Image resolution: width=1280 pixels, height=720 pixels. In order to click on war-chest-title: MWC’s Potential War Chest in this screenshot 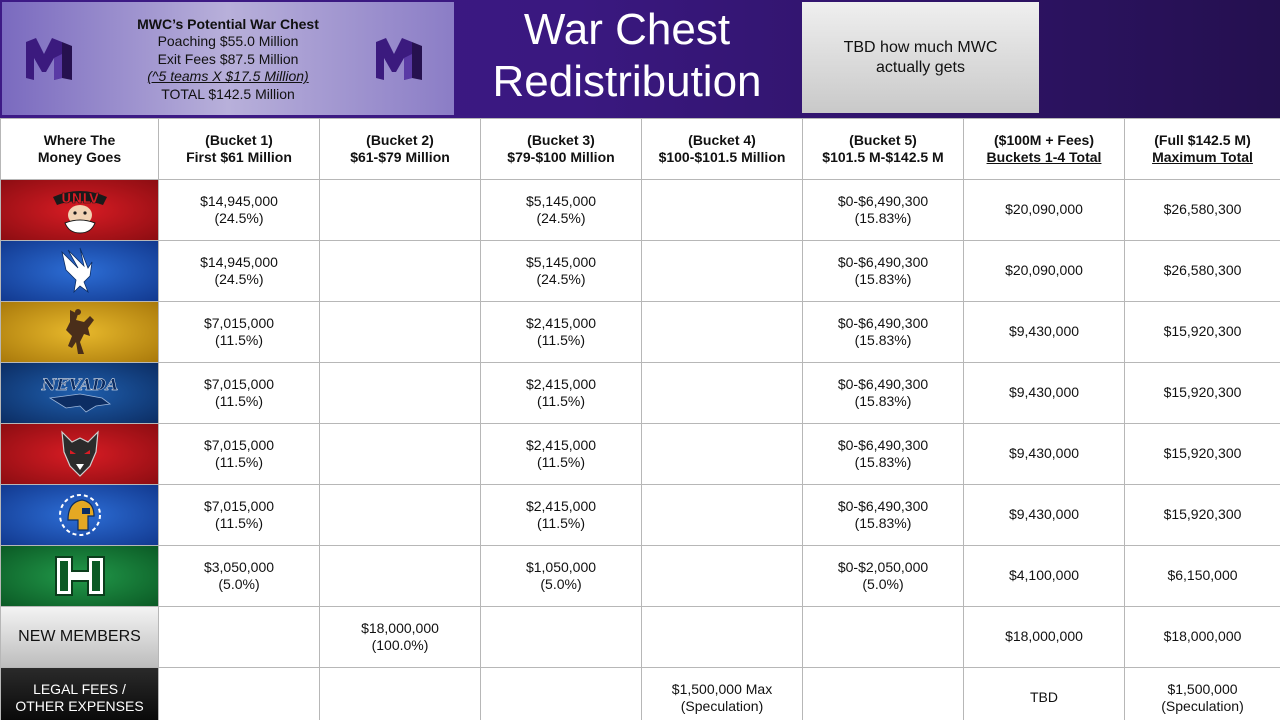, I will do `click(228, 24)`.